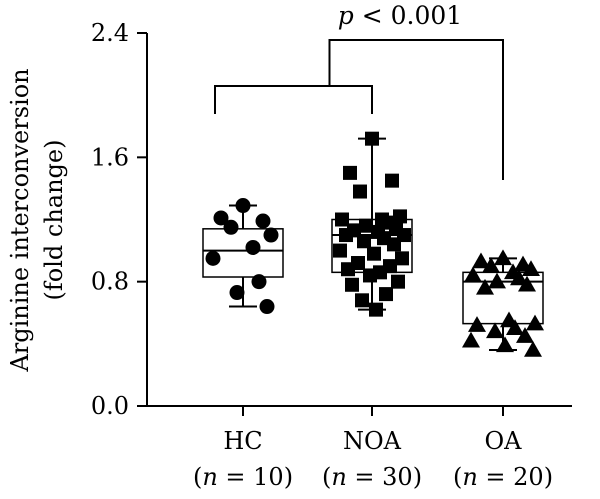  I want to click on x-tick-label: NOA, so click(372, 441).